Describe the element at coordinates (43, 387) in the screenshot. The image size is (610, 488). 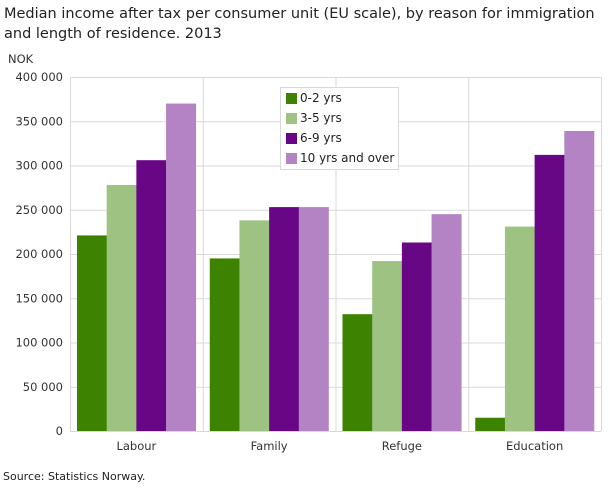
I see `y-tick-label: 50 000` at that location.